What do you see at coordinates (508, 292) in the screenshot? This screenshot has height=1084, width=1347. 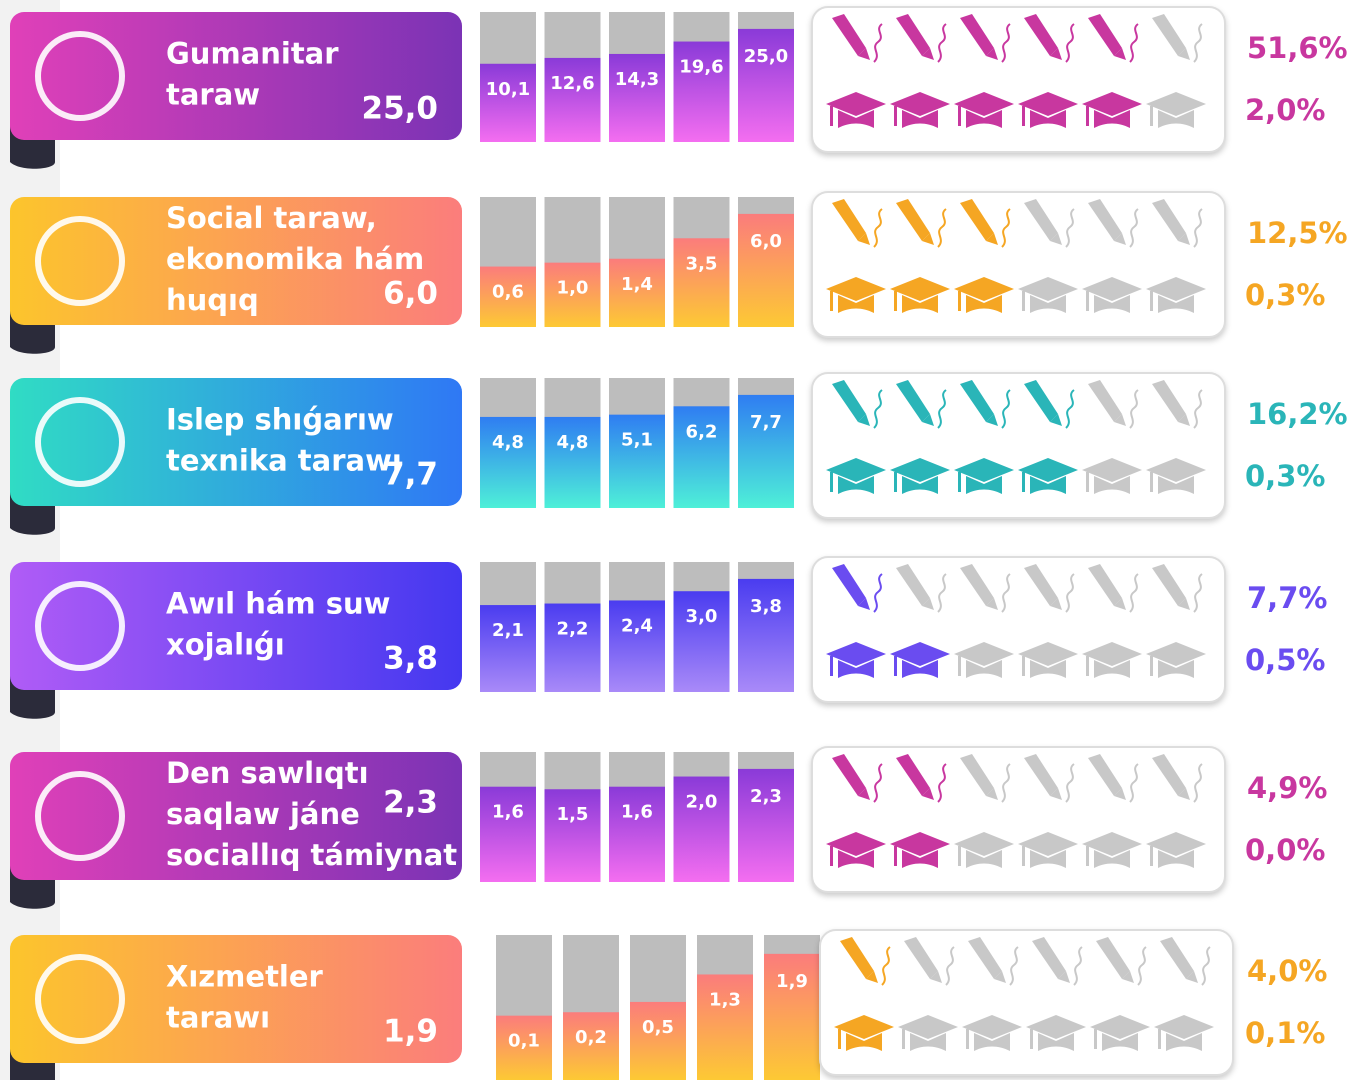 I see `bar-label: 0,6` at bounding box center [508, 292].